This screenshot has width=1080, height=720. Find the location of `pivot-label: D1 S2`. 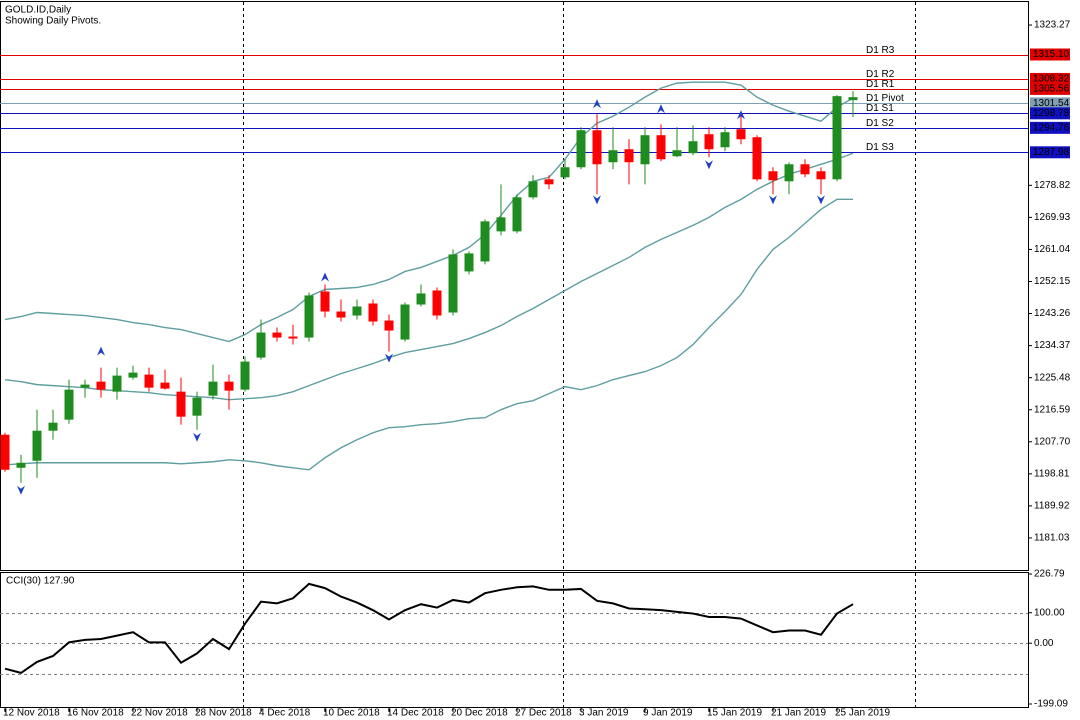

pivot-label: D1 S2 is located at coordinates (880, 123).